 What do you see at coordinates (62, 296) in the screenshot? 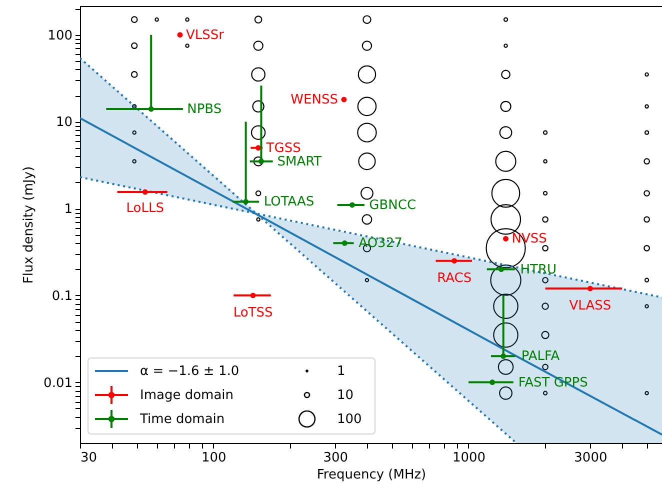
I see `y-tick-label: 0.1` at bounding box center [62, 296].